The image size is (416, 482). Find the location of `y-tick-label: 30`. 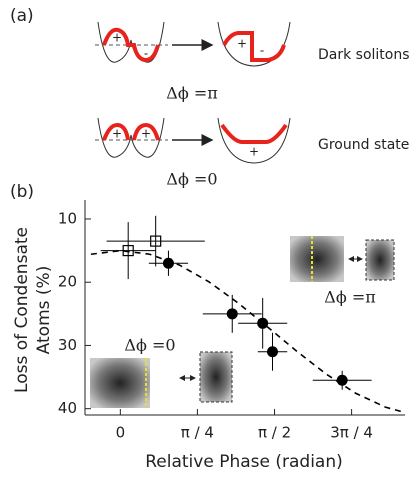

y-tick-label: 30 is located at coordinates (67, 345).